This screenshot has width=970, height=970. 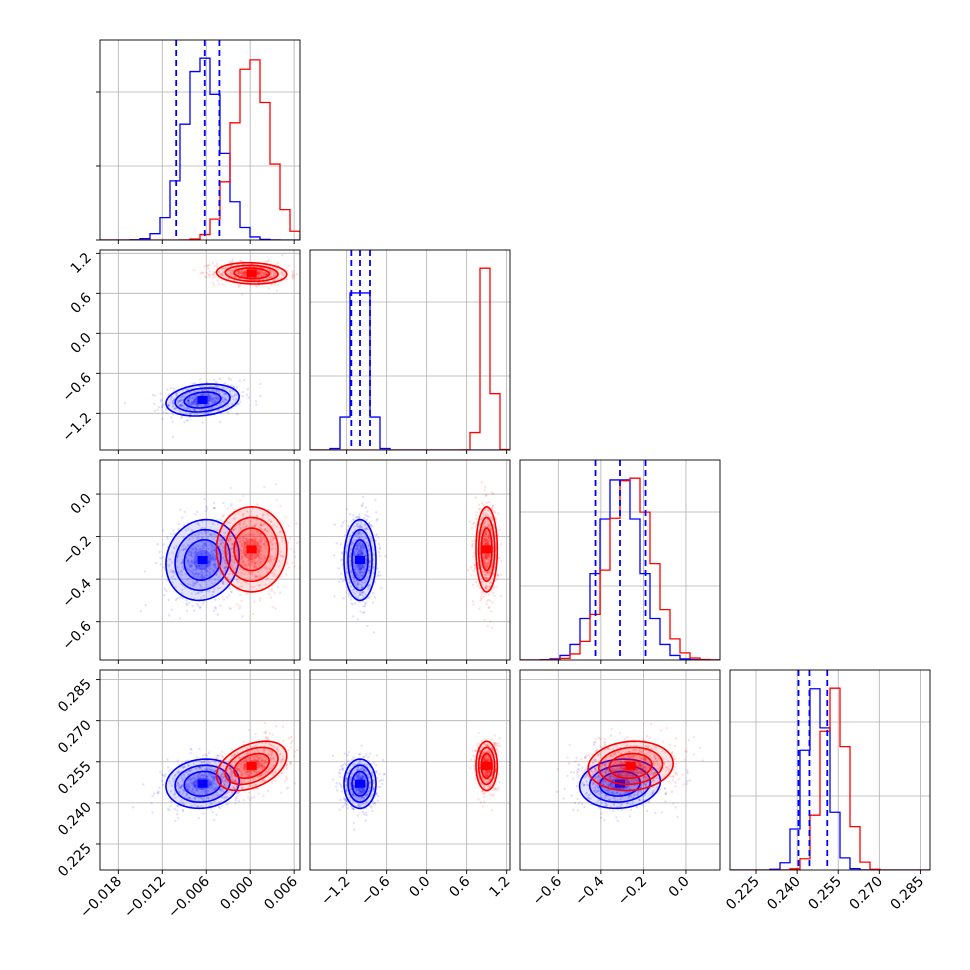 I want to click on density-peak, so click(x=251, y=549).